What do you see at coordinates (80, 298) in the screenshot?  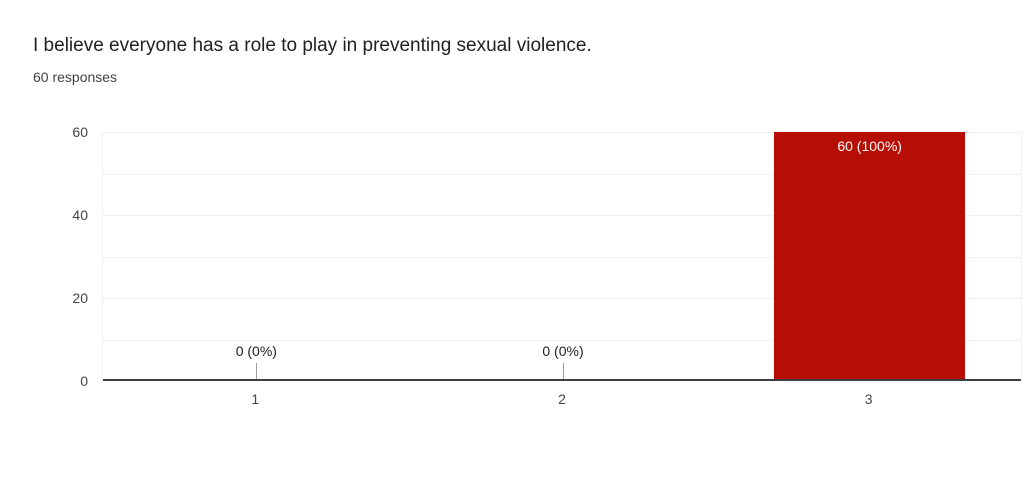 I see `y-axis-label: 20` at bounding box center [80, 298].